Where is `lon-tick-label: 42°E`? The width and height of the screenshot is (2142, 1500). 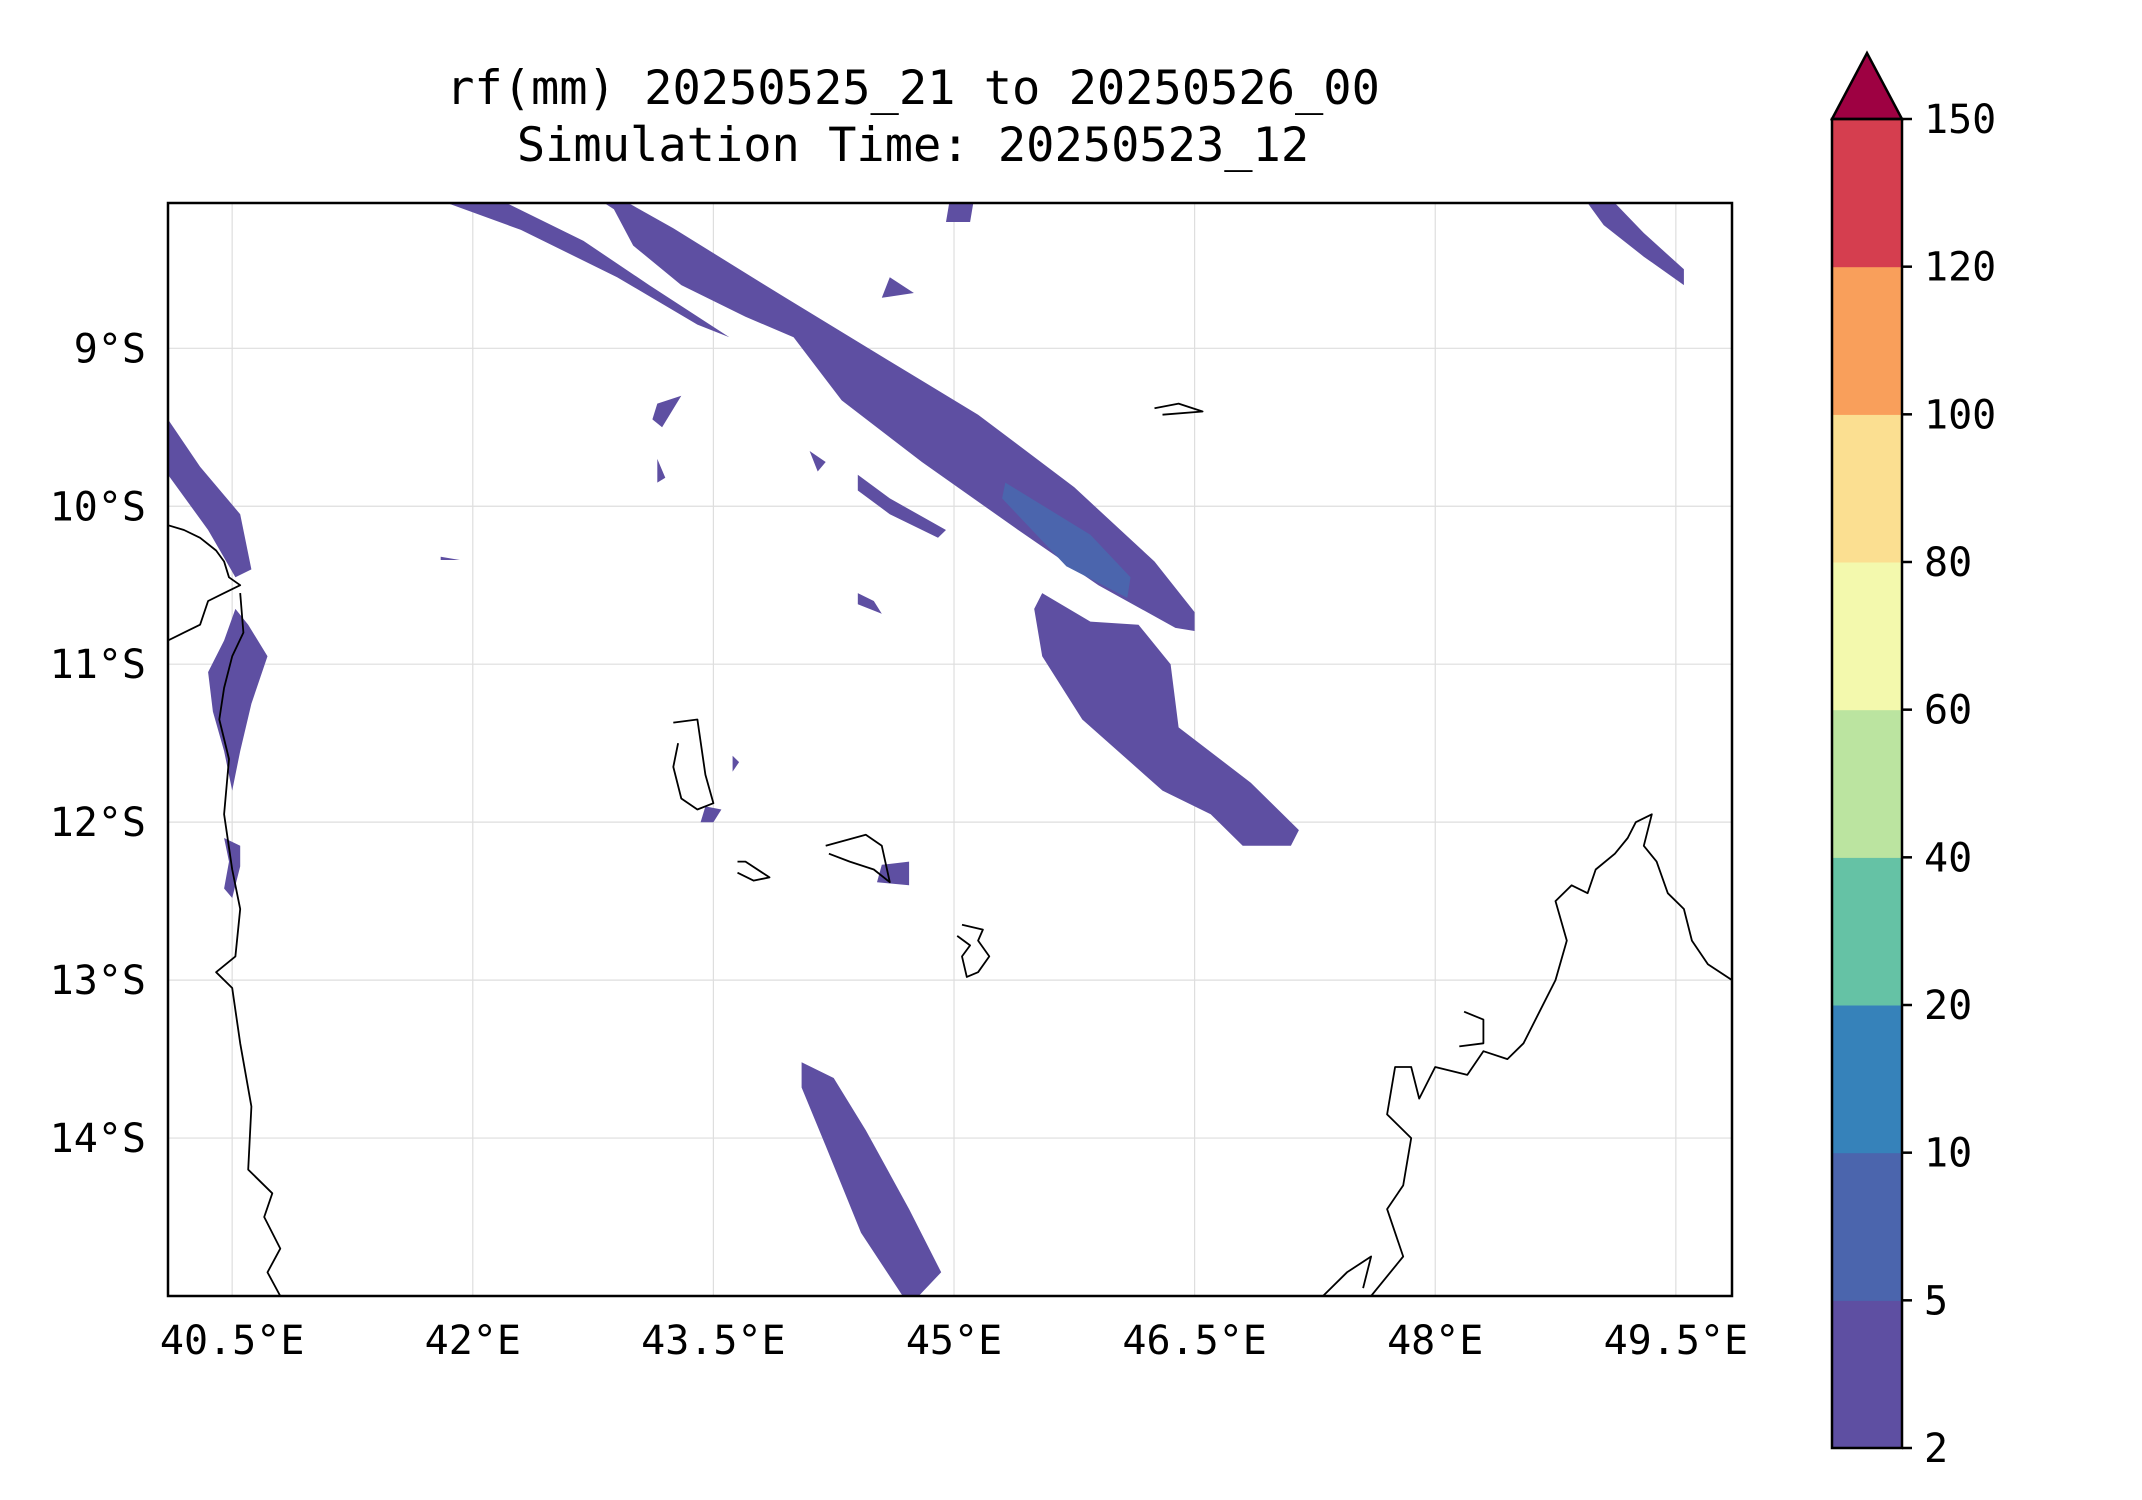
lon-tick-label: 42°E is located at coordinates (473, 1341).